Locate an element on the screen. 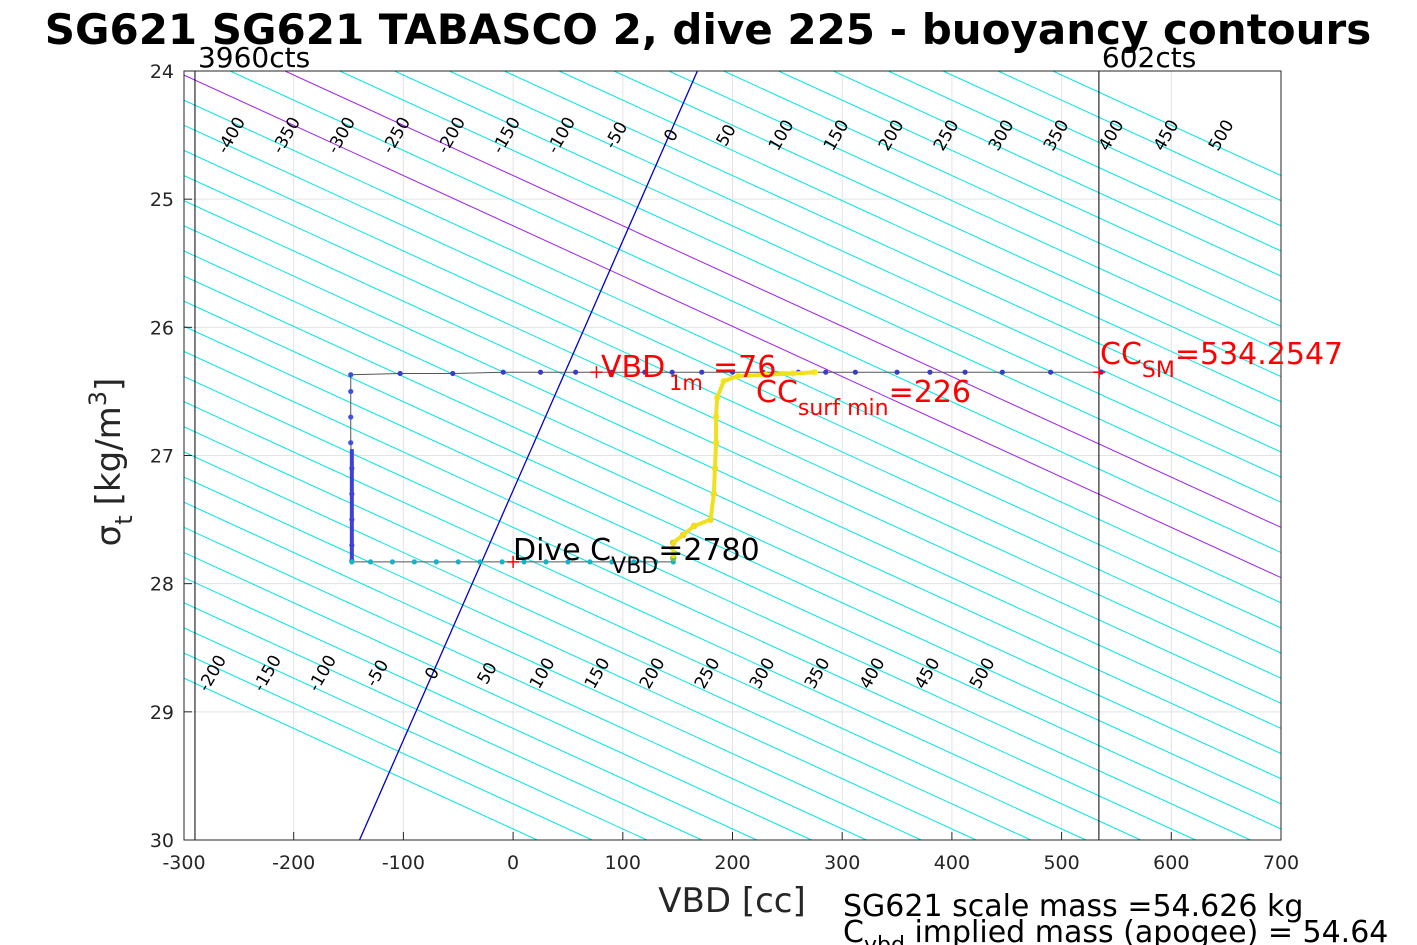  vbd1m-value: =76 is located at coordinates (744, 367).